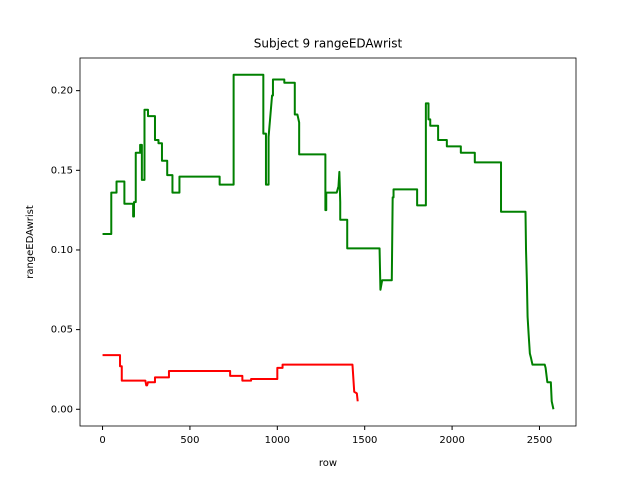 The image size is (640, 484). Describe the element at coordinates (328, 463) in the screenshot. I see `x-axis-label: row` at that location.